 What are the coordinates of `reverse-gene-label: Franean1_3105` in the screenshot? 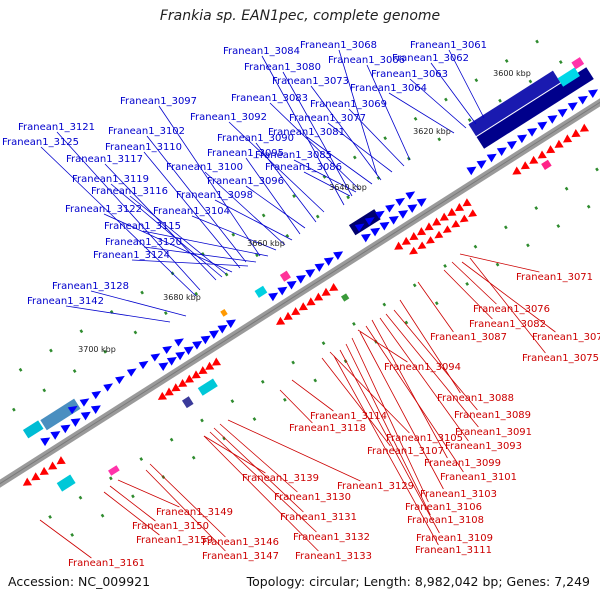 It's located at (424, 438).